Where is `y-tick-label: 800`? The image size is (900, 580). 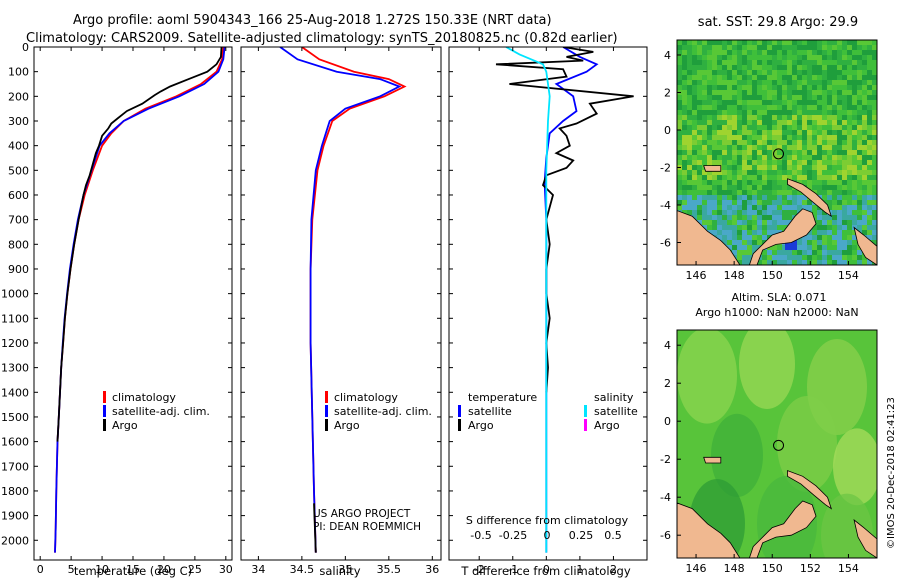
y-tick-label: 800 is located at coordinates (18, 244).